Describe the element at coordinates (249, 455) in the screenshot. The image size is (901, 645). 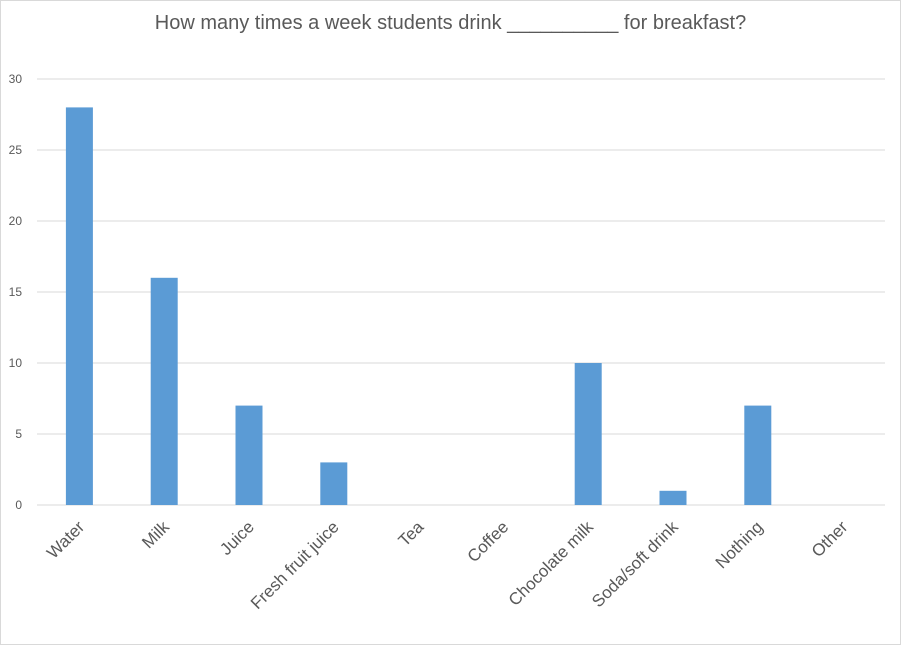
I see `bar-juice` at that location.